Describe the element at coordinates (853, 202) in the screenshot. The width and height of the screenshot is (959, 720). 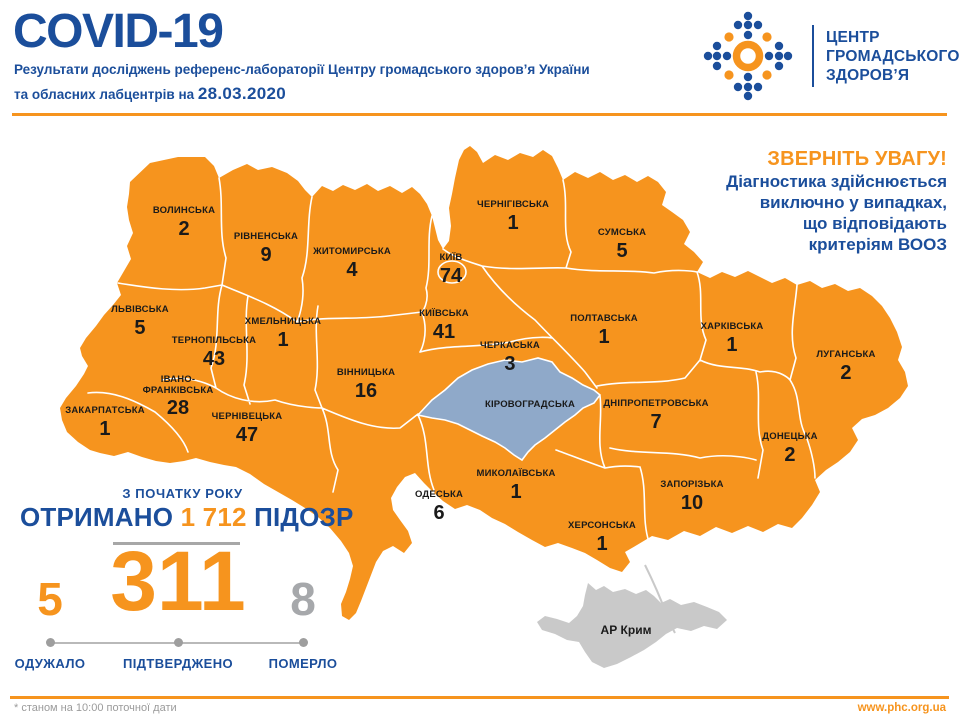
I see `attention-line: виключно у випадках,` at that location.